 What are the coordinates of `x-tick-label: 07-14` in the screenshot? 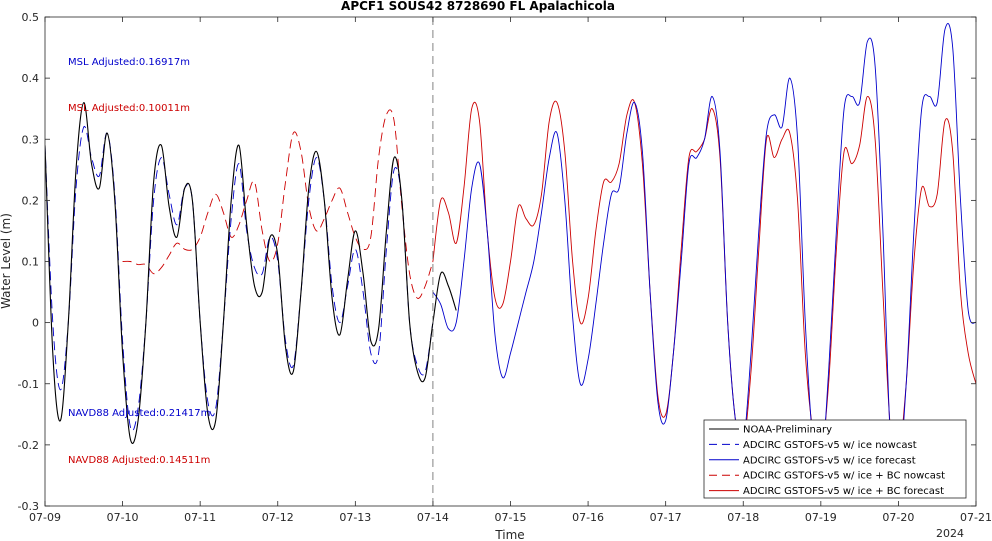 It's located at (433, 517).